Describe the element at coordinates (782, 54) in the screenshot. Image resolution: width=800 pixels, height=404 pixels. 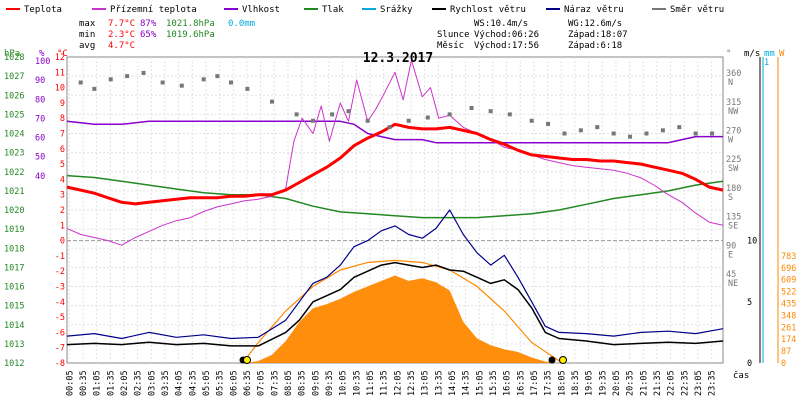
I see `unit-watts: W` at that location.